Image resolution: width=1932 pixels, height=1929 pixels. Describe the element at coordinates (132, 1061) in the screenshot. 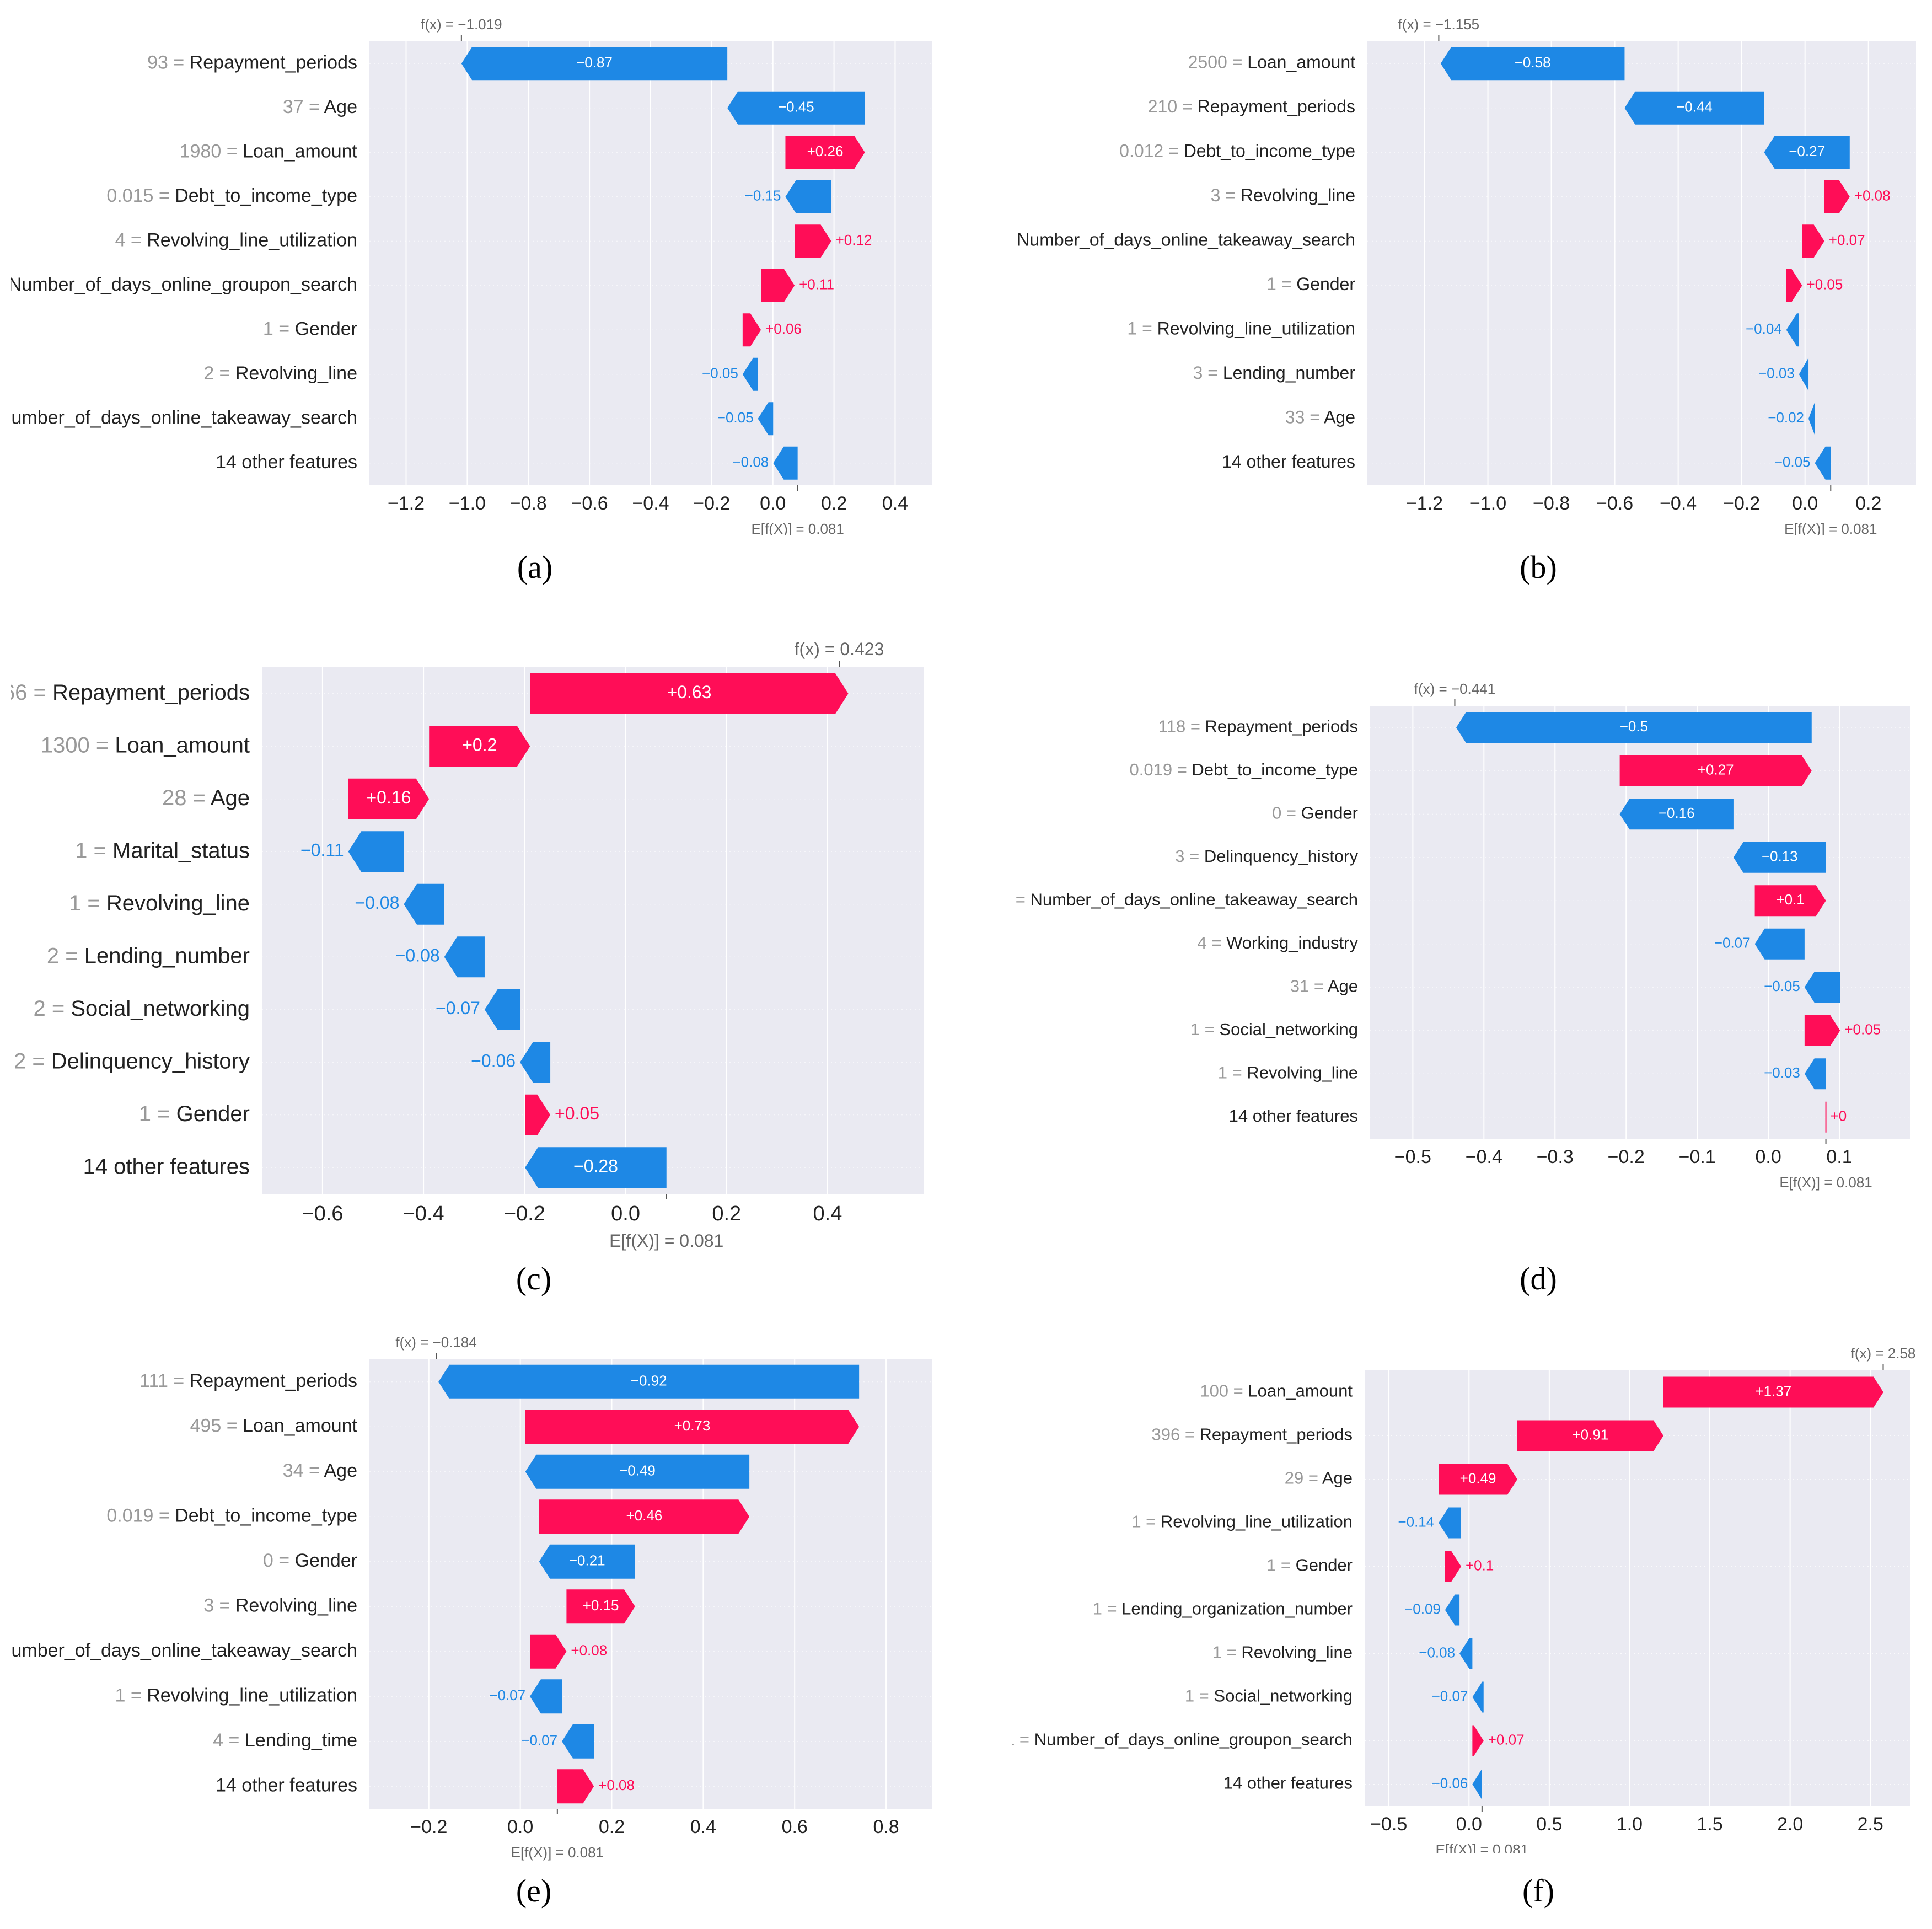

I see `feature-label: 2 = Delinquency_history` at that location.